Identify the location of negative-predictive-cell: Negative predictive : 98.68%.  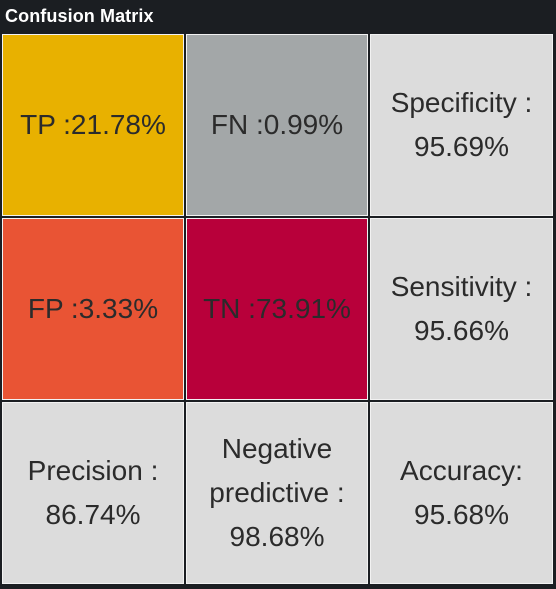
(277, 493).